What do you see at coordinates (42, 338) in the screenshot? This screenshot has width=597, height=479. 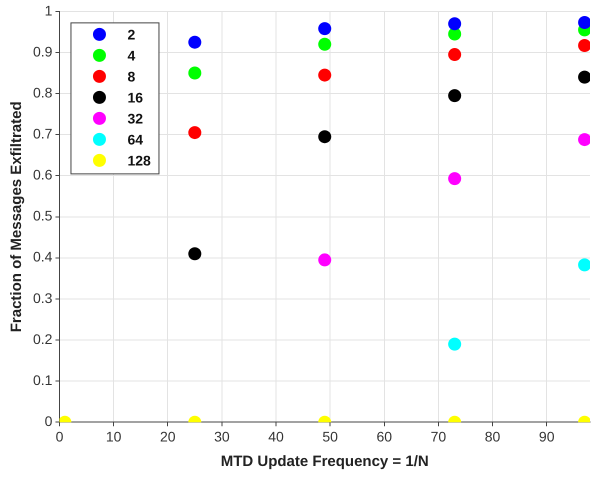 I see `y-tick-label: 0.2` at bounding box center [42, 338].